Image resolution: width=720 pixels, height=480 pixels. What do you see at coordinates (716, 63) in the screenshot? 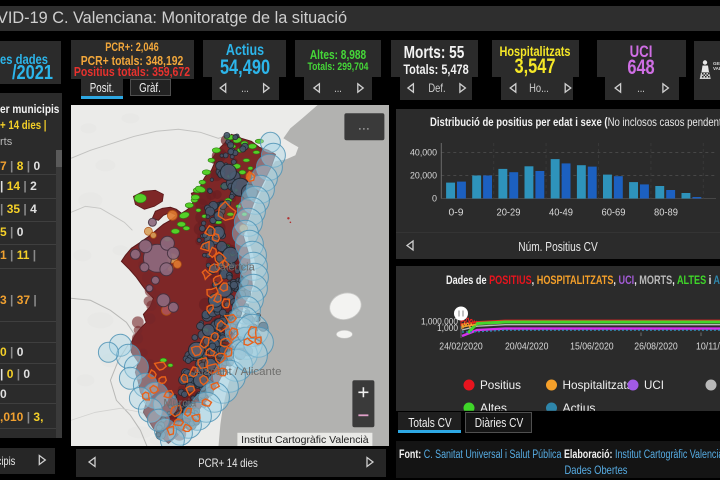
I see `svg-text: GENER` at bounding box center [716, 63].